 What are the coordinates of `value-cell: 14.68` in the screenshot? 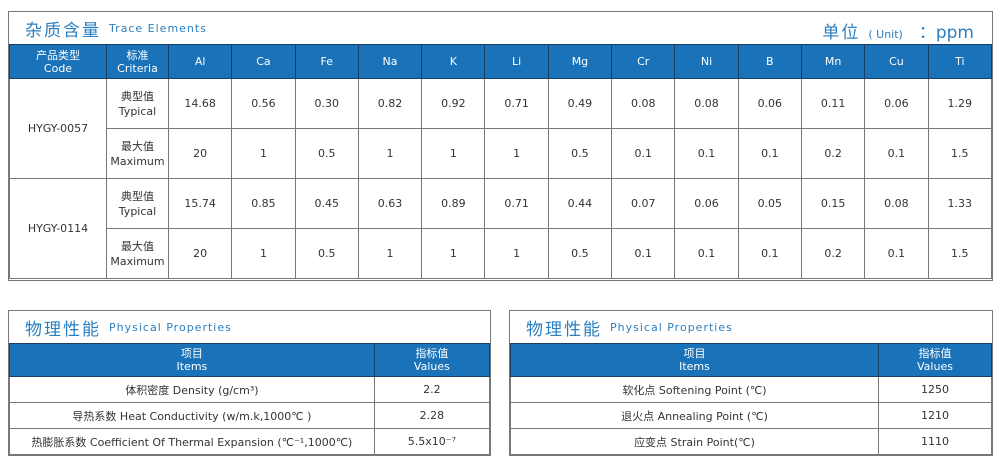 It's located at (200, 103).